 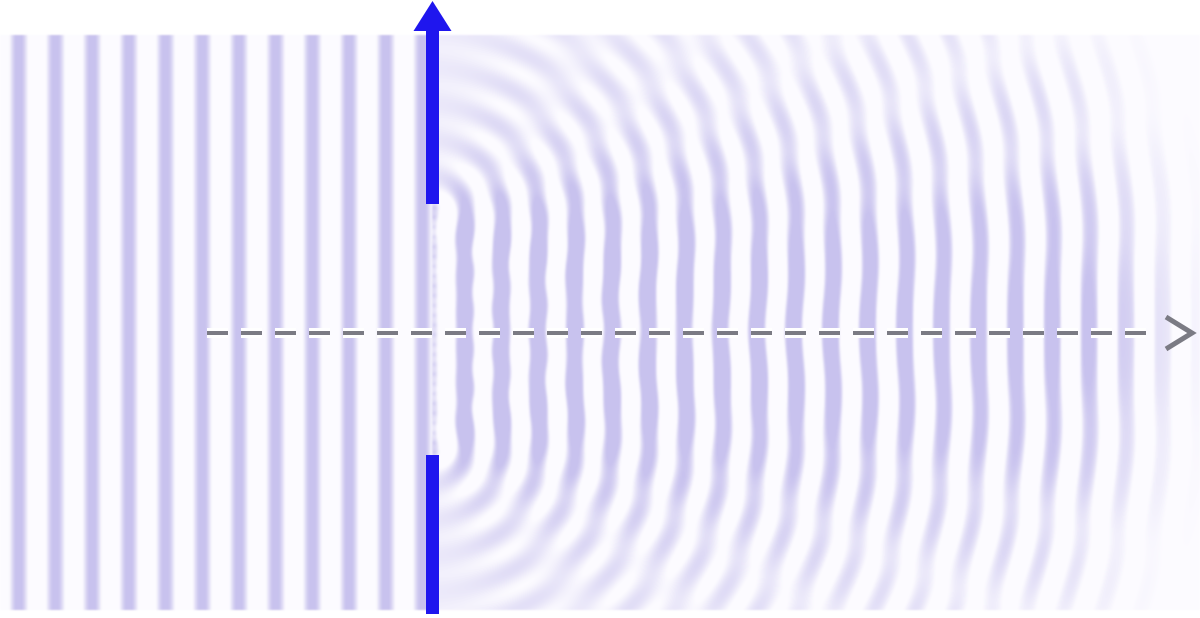 I want to click on chevron-right-icon, so click(x=1180, y=333).